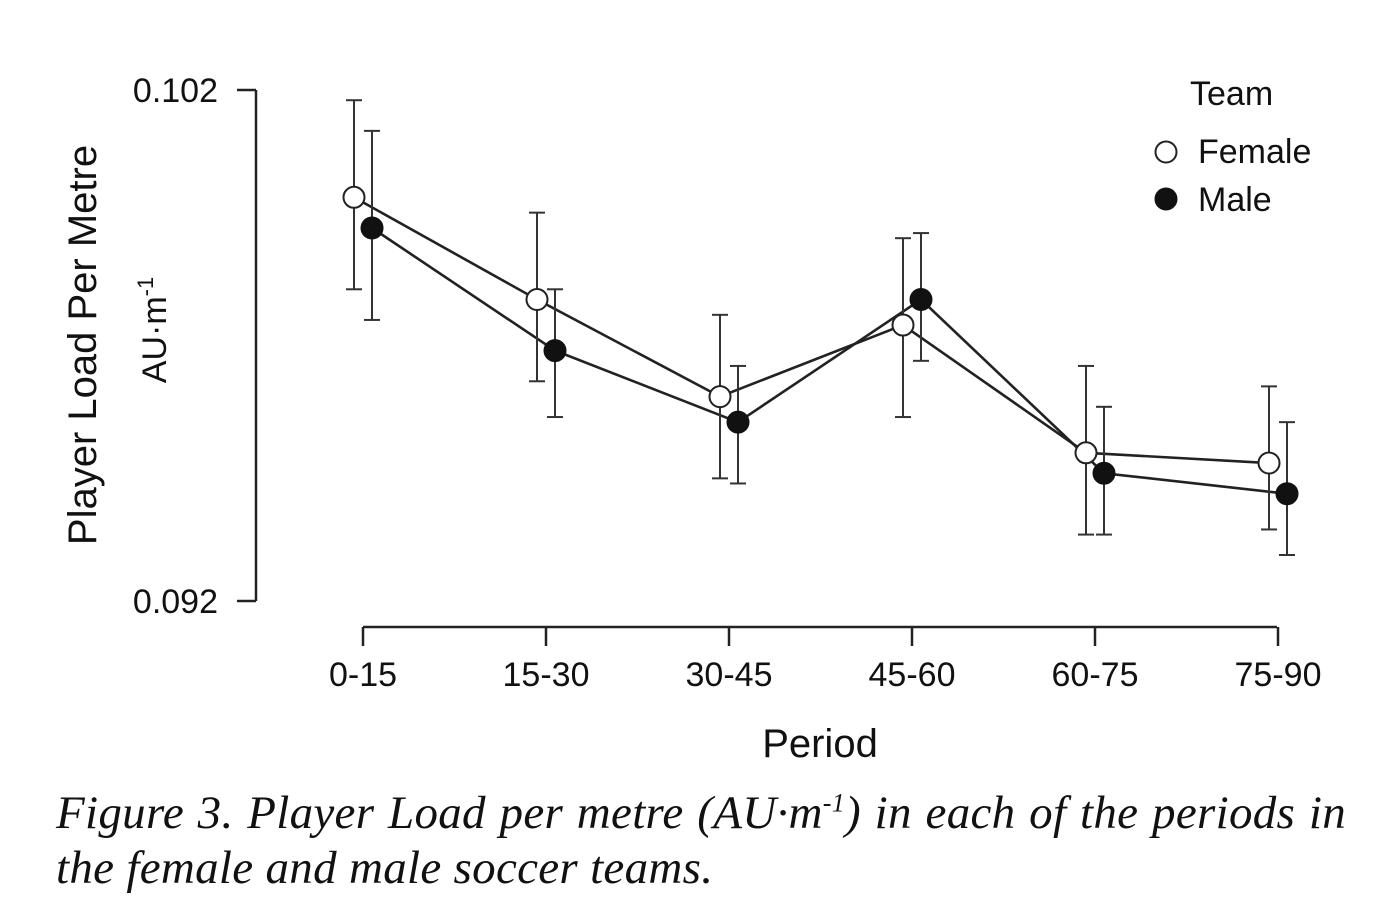 The height and width of the screenshot is (911, 1400). I want to click on legend-title: Team, so click(1231, 94).